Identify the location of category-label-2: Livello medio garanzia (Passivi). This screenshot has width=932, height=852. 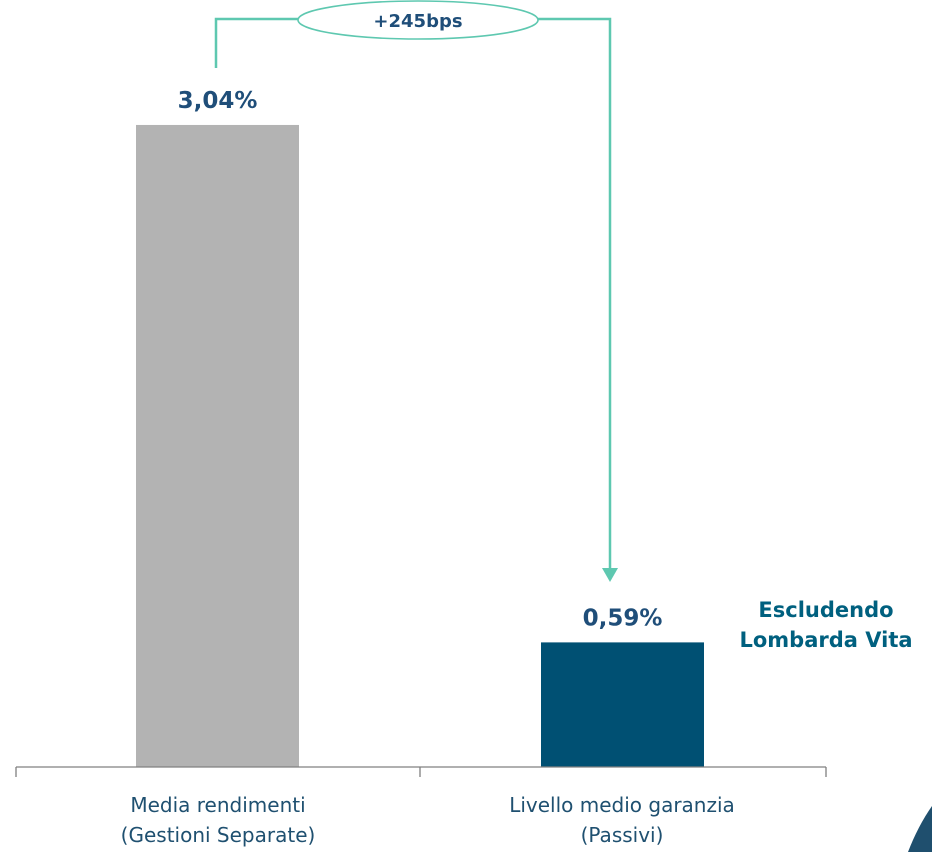
(622, 820).